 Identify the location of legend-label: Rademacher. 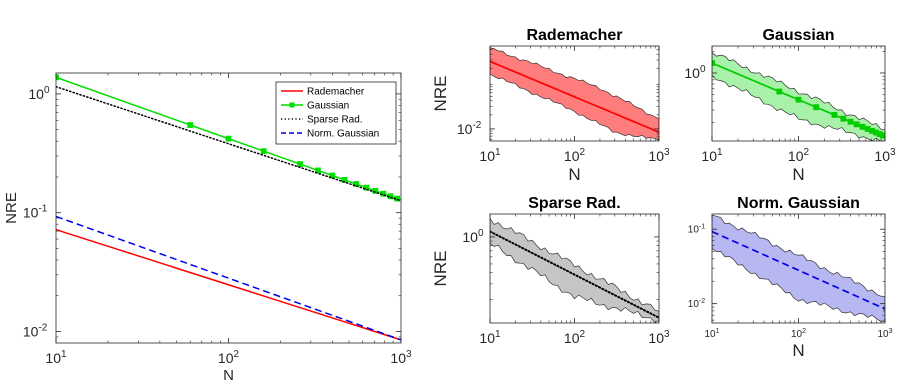
(336, 92).